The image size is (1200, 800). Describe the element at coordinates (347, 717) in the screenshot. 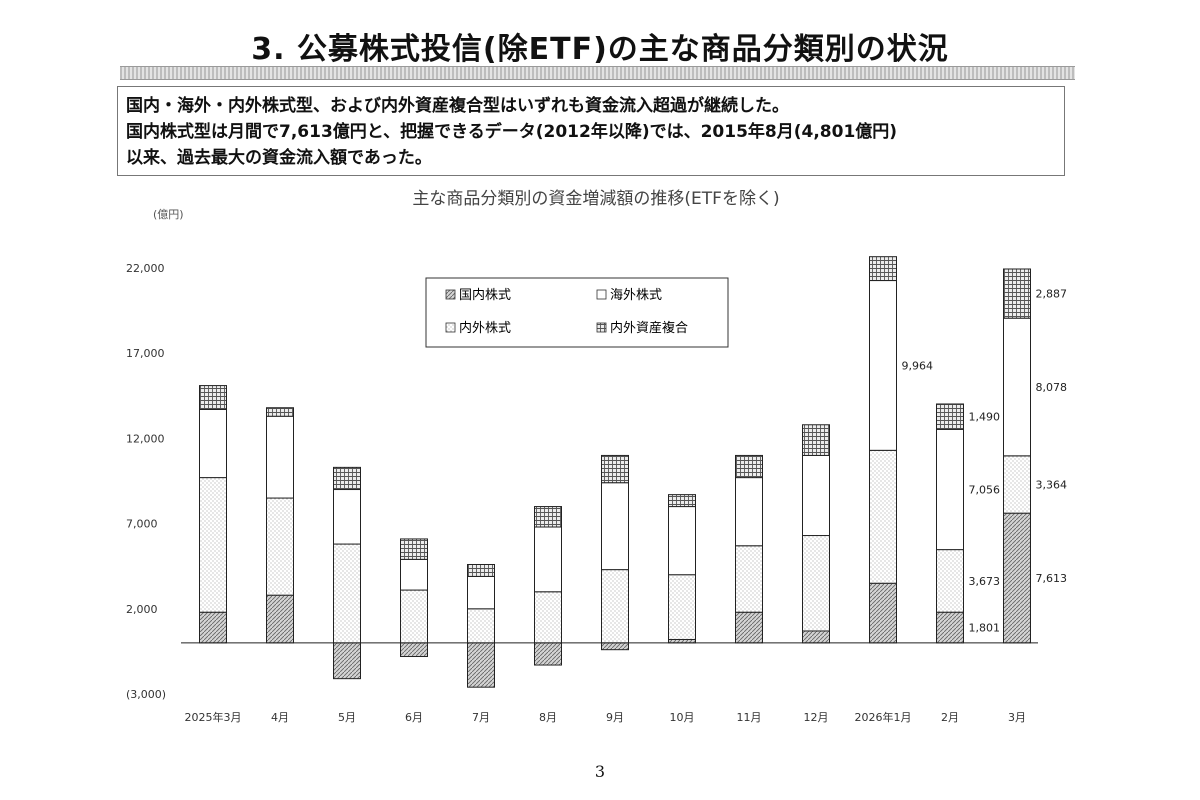

I see `x-tick-label: 5月` at that location.